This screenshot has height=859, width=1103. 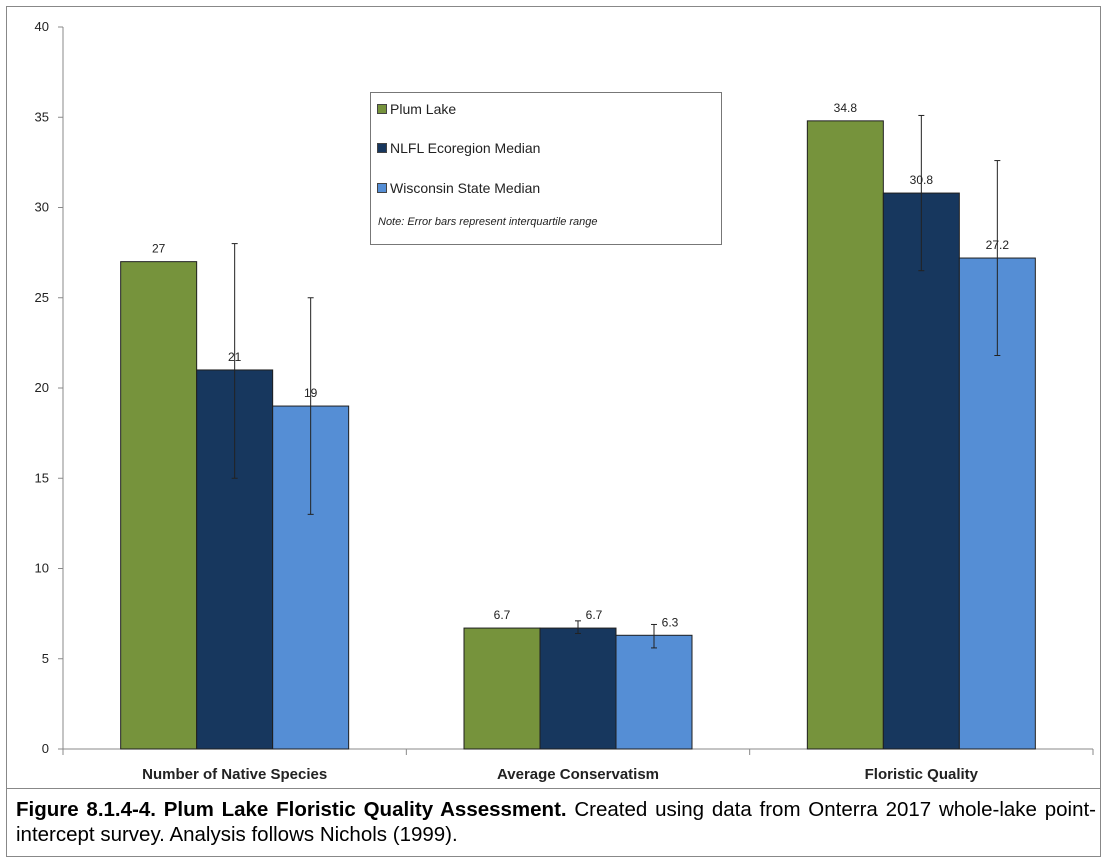 What do you see at coordinates (42, 207) in the screenshot?
I see `y-tick-label-30: 30` at bounding box center [42, 207].